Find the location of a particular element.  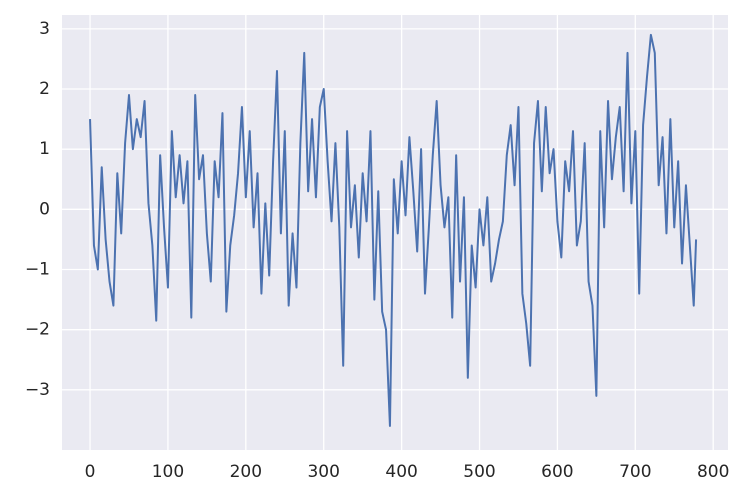

x-tick-label: 800 is located at coordinates (713, 472).